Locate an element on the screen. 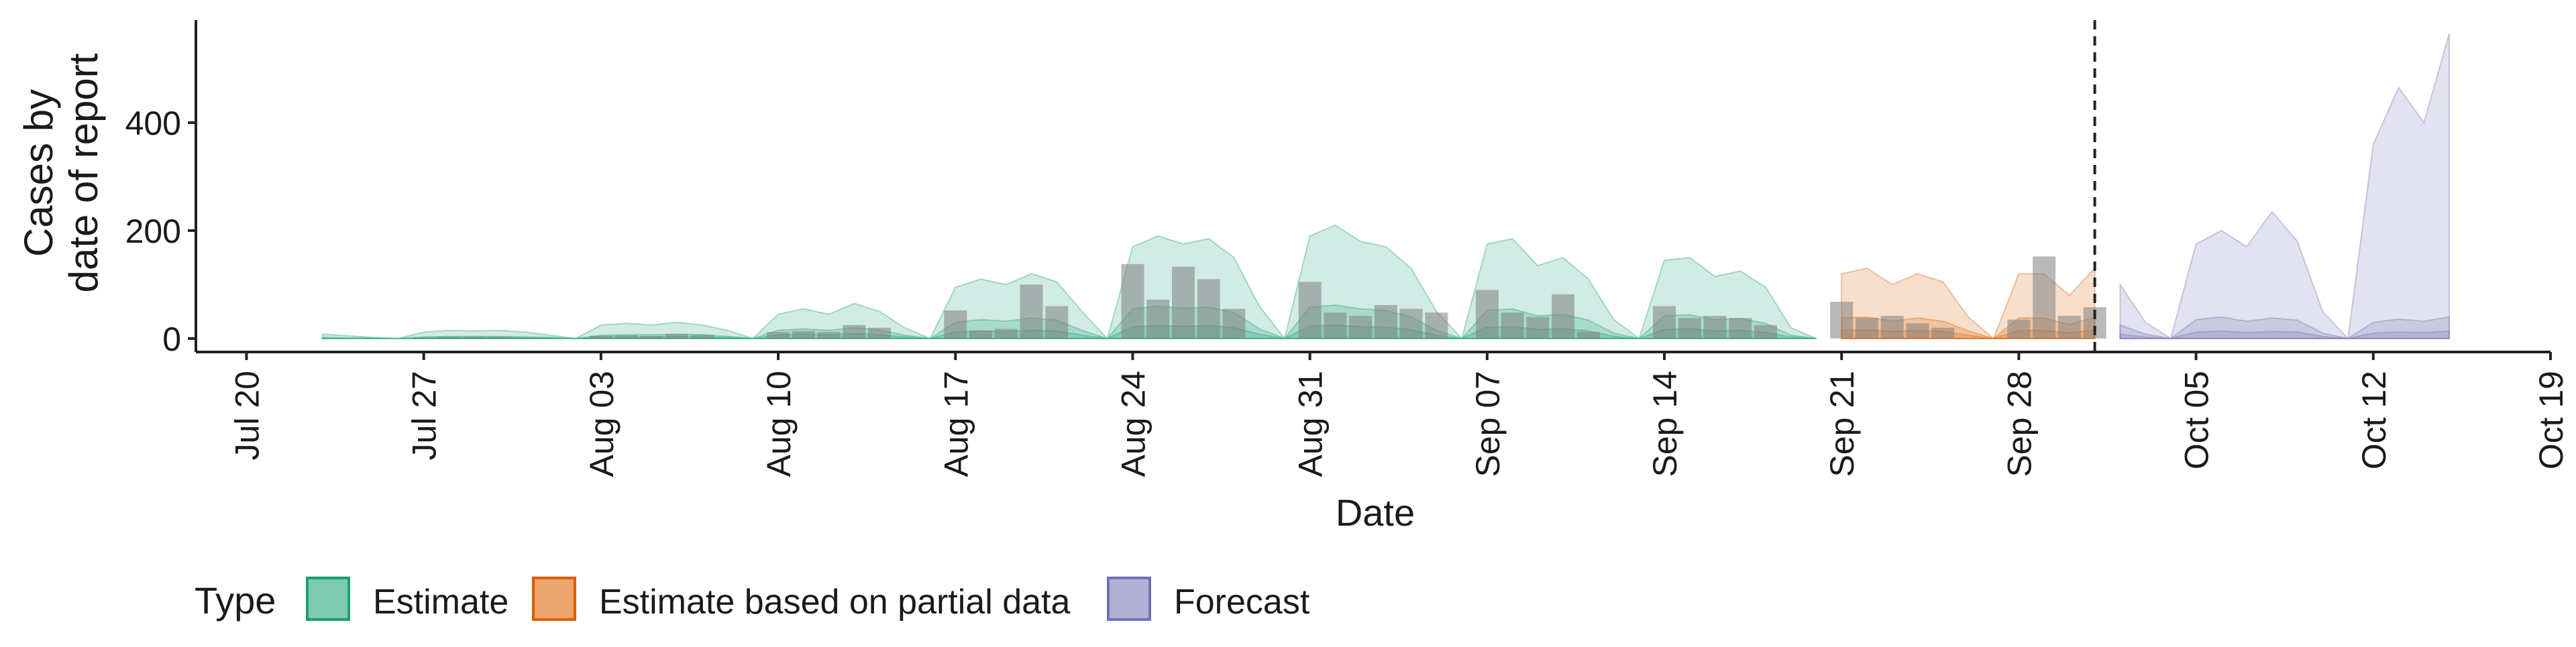 The width and height of the screenshot is (2576, 647). x-tick-label: Oct 05 is located at coordinates (2197, 420).